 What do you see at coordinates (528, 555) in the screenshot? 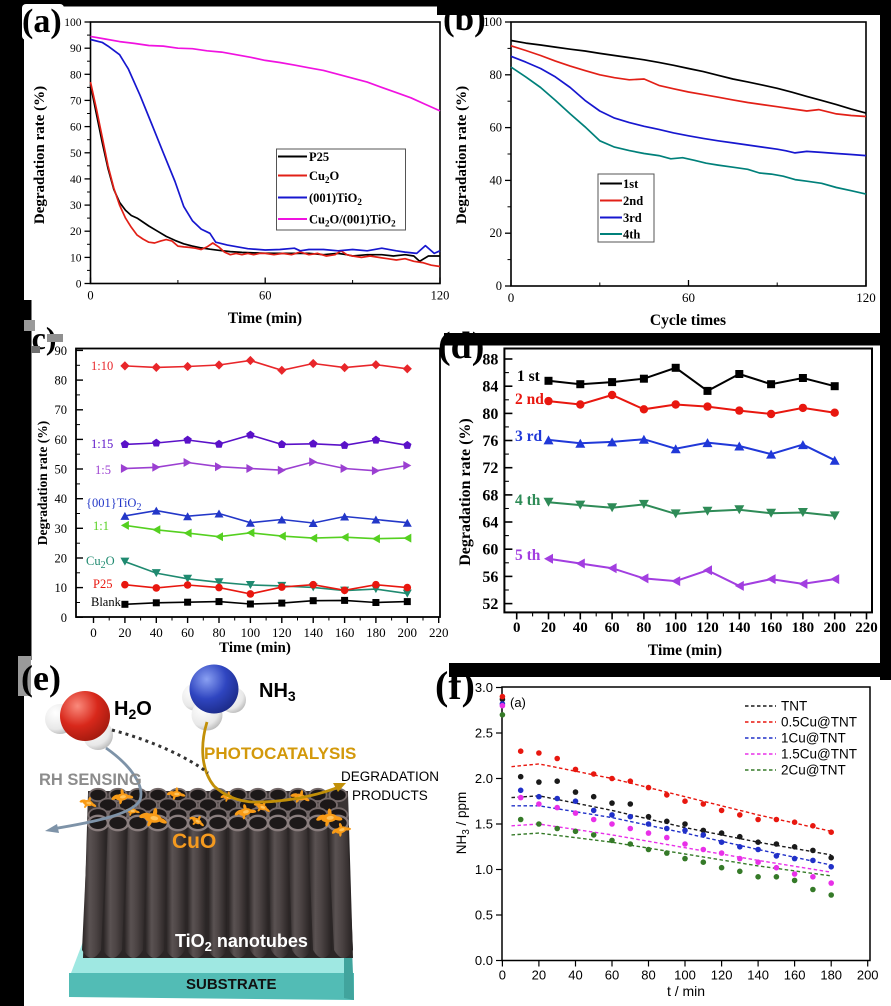
I see `svg-text: 5 th` at bounding box center [528, 555].